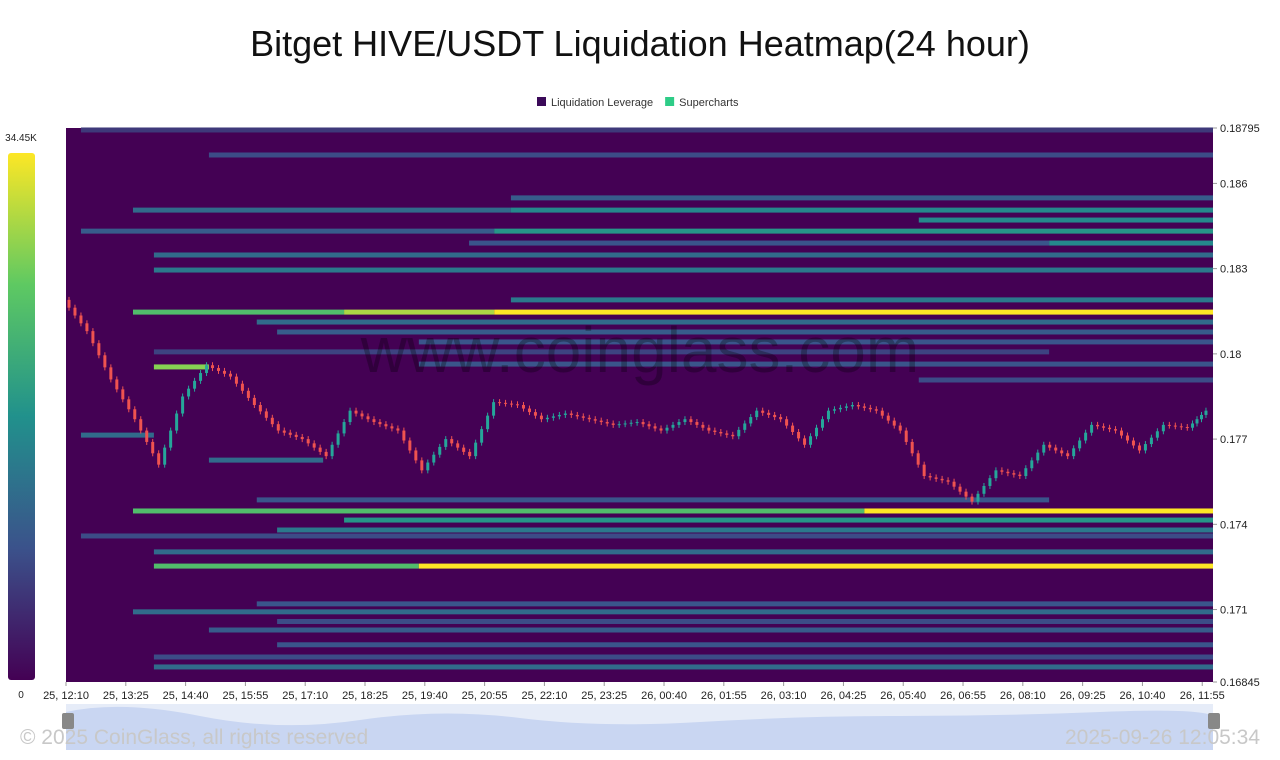 The width and height of the screenshot is (1280, 760). I want to click on y-tick-label: 0.177, so click(1234, 440).